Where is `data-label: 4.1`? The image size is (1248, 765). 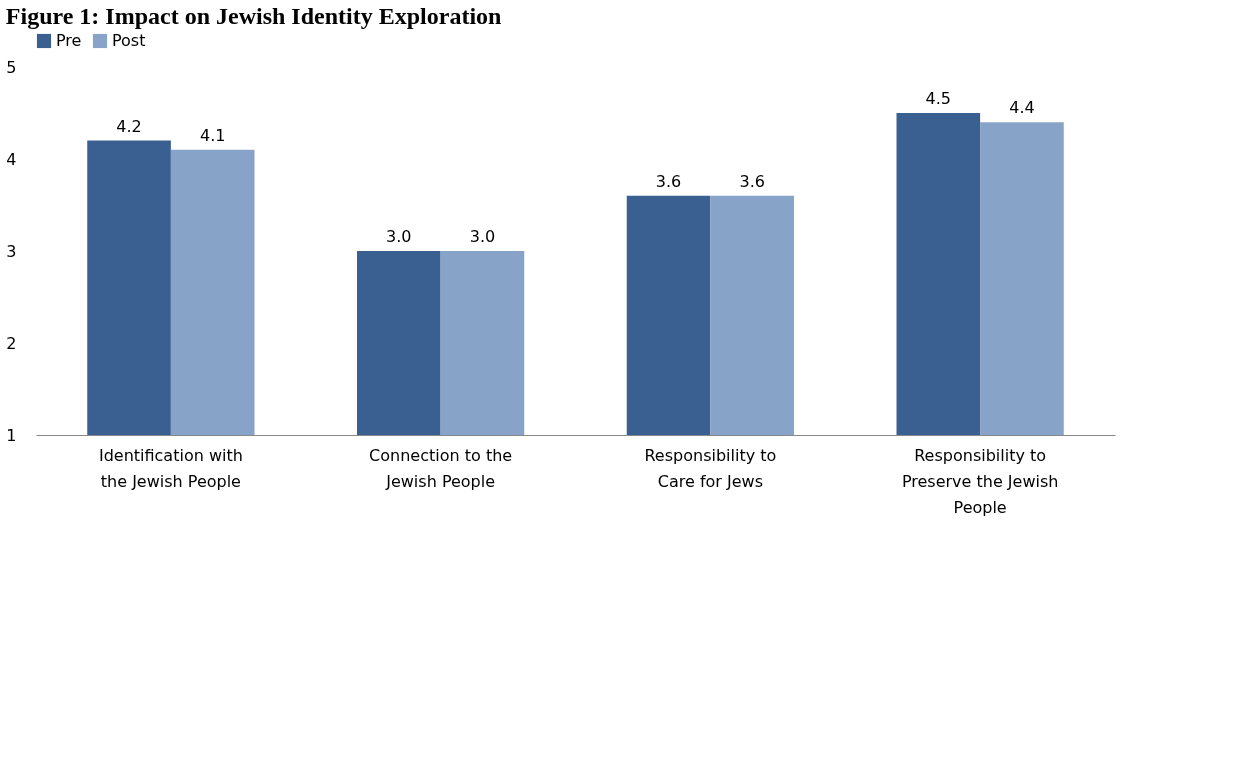 data-label: 4.1 is located at coordinates (212, 135).